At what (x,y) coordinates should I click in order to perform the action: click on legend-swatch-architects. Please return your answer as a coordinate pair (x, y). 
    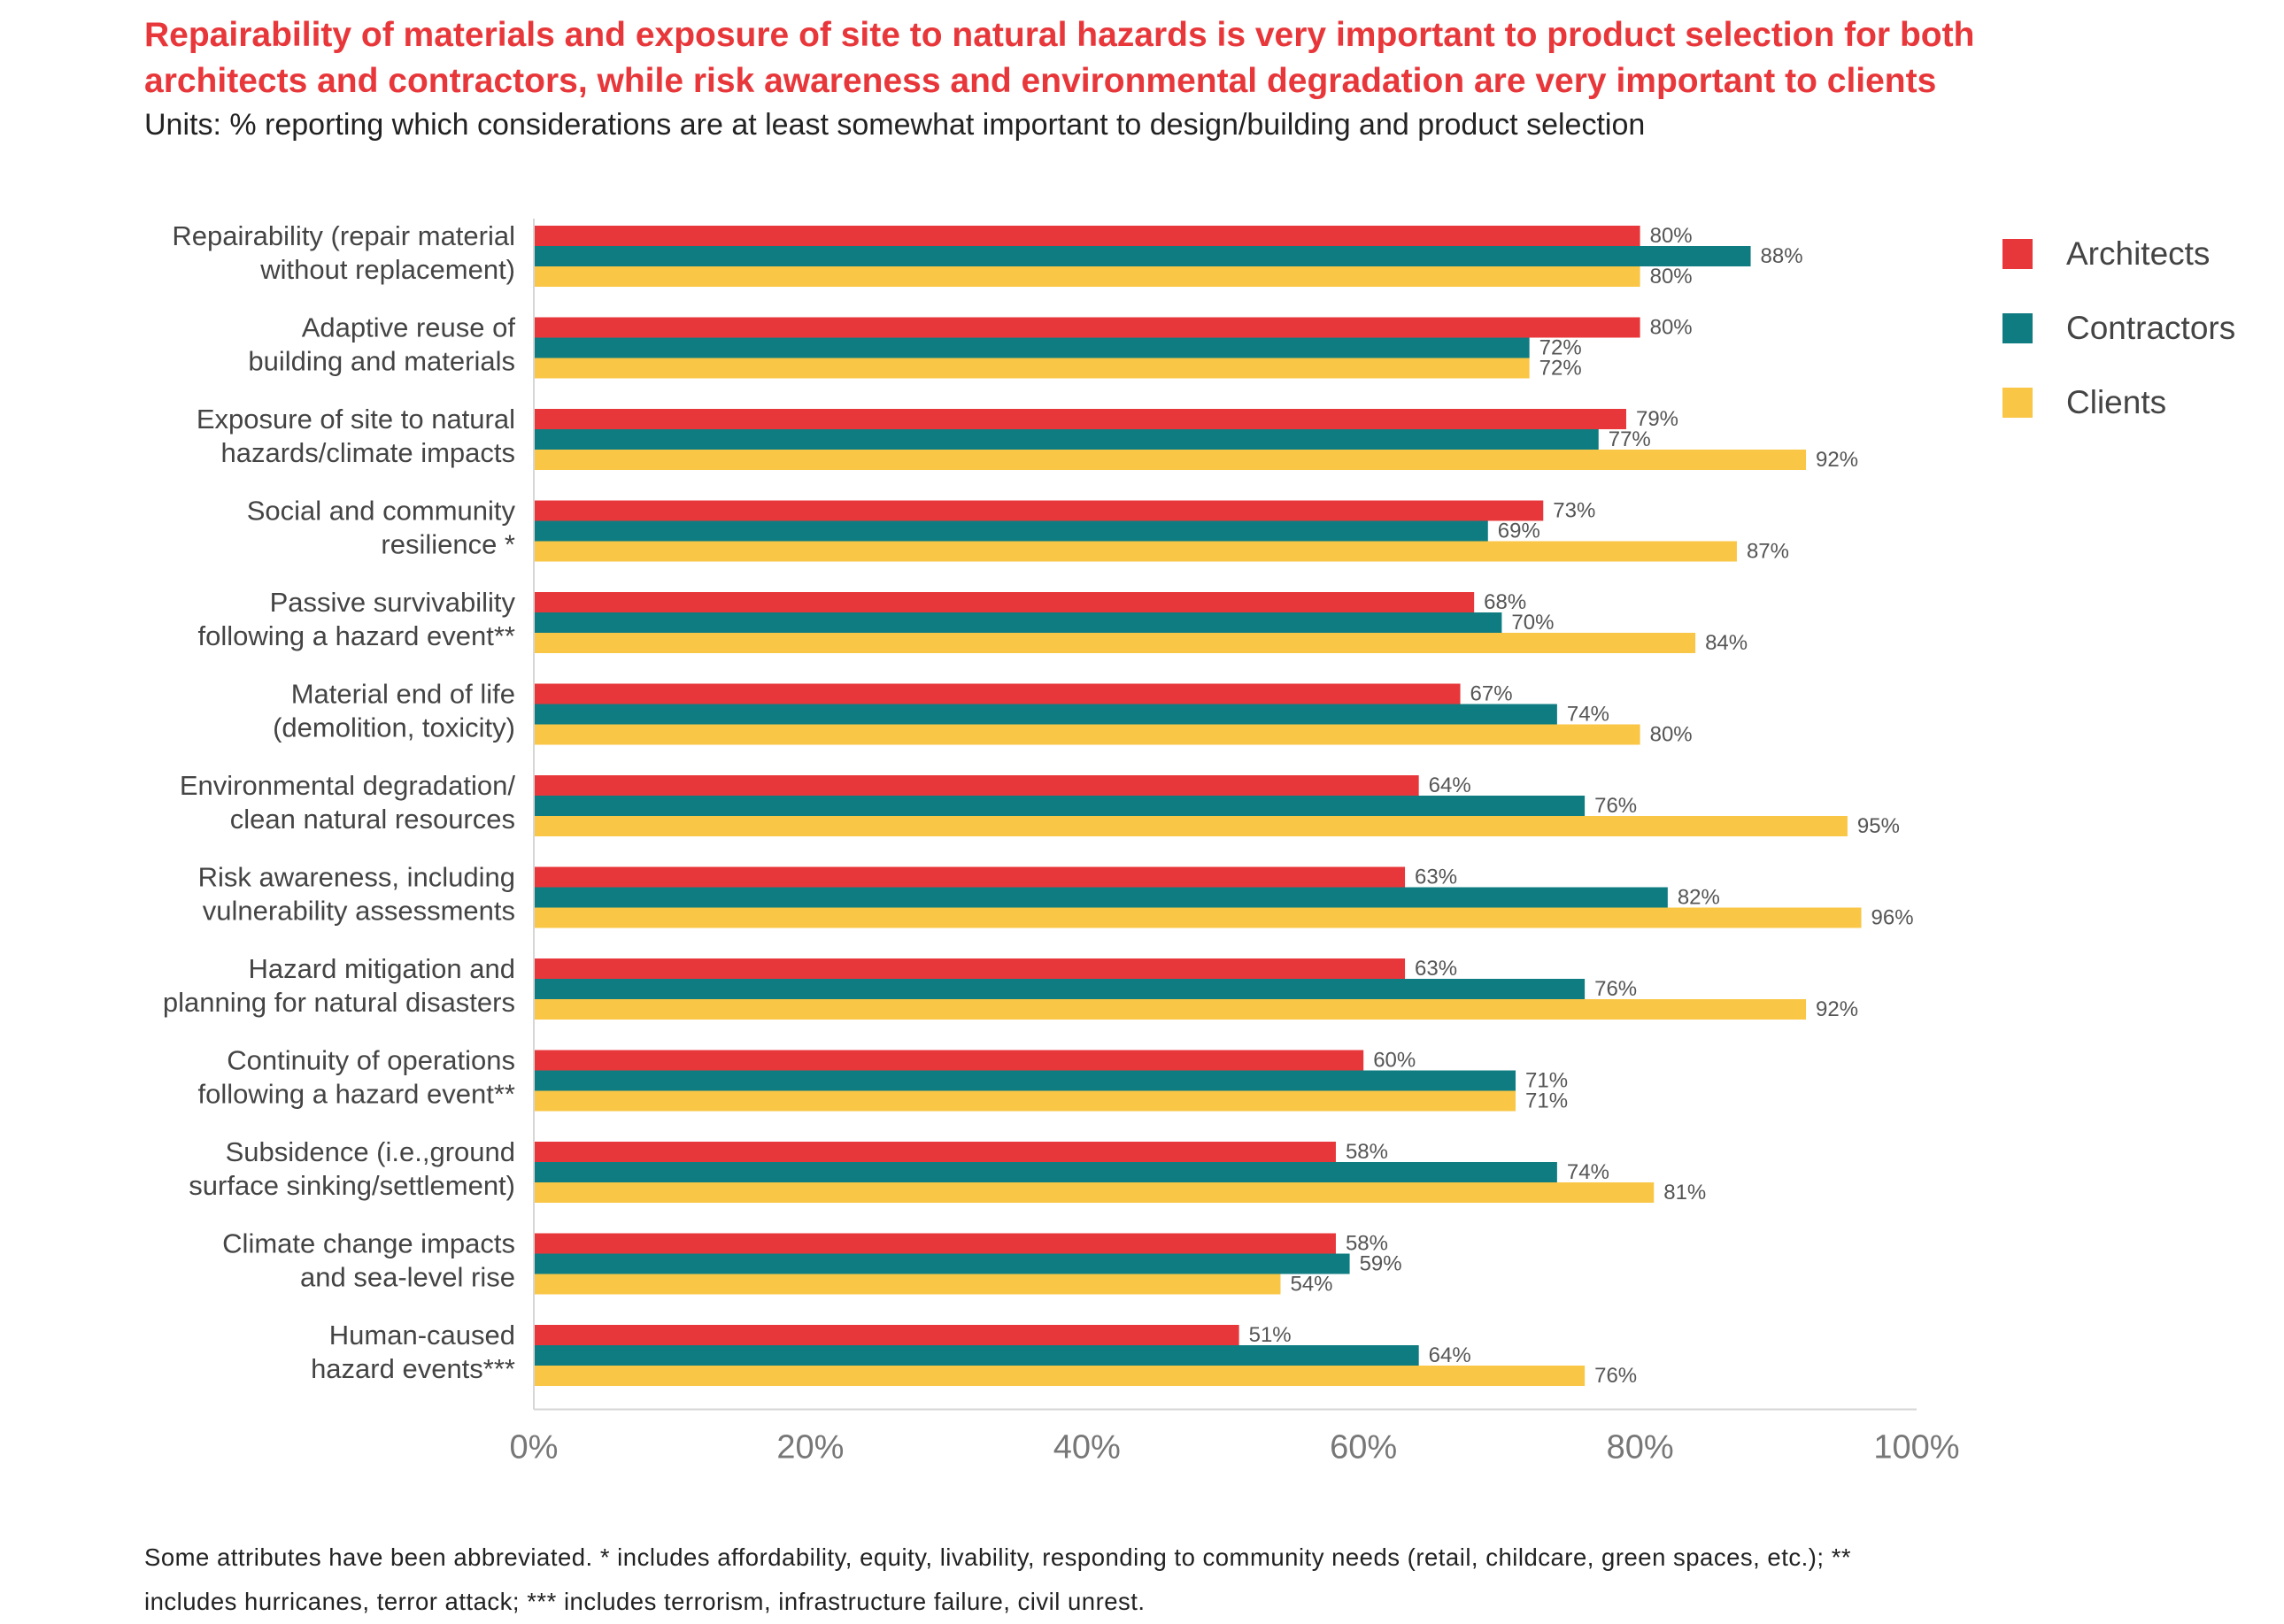
    Looking at the image, I should click on (2017, 254).